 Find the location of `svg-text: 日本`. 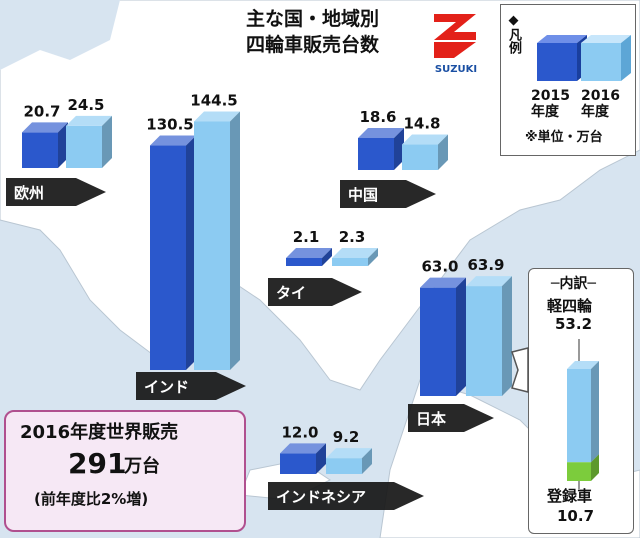

svg-text: 日本 is located at coordinates (431, 419).